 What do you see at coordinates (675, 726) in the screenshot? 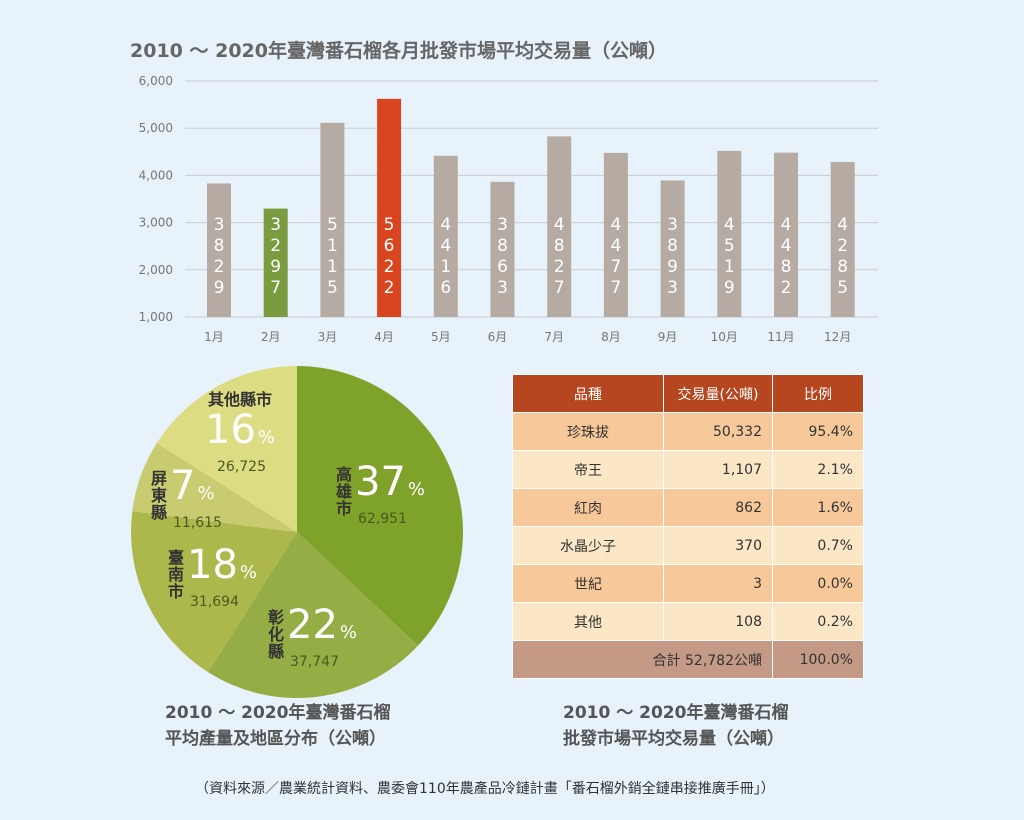
I see `table-caption: 2010 ～ 2020年臺灣番石榴 批發市場平均交易量（公噸）` at bounding box center [675, 726].